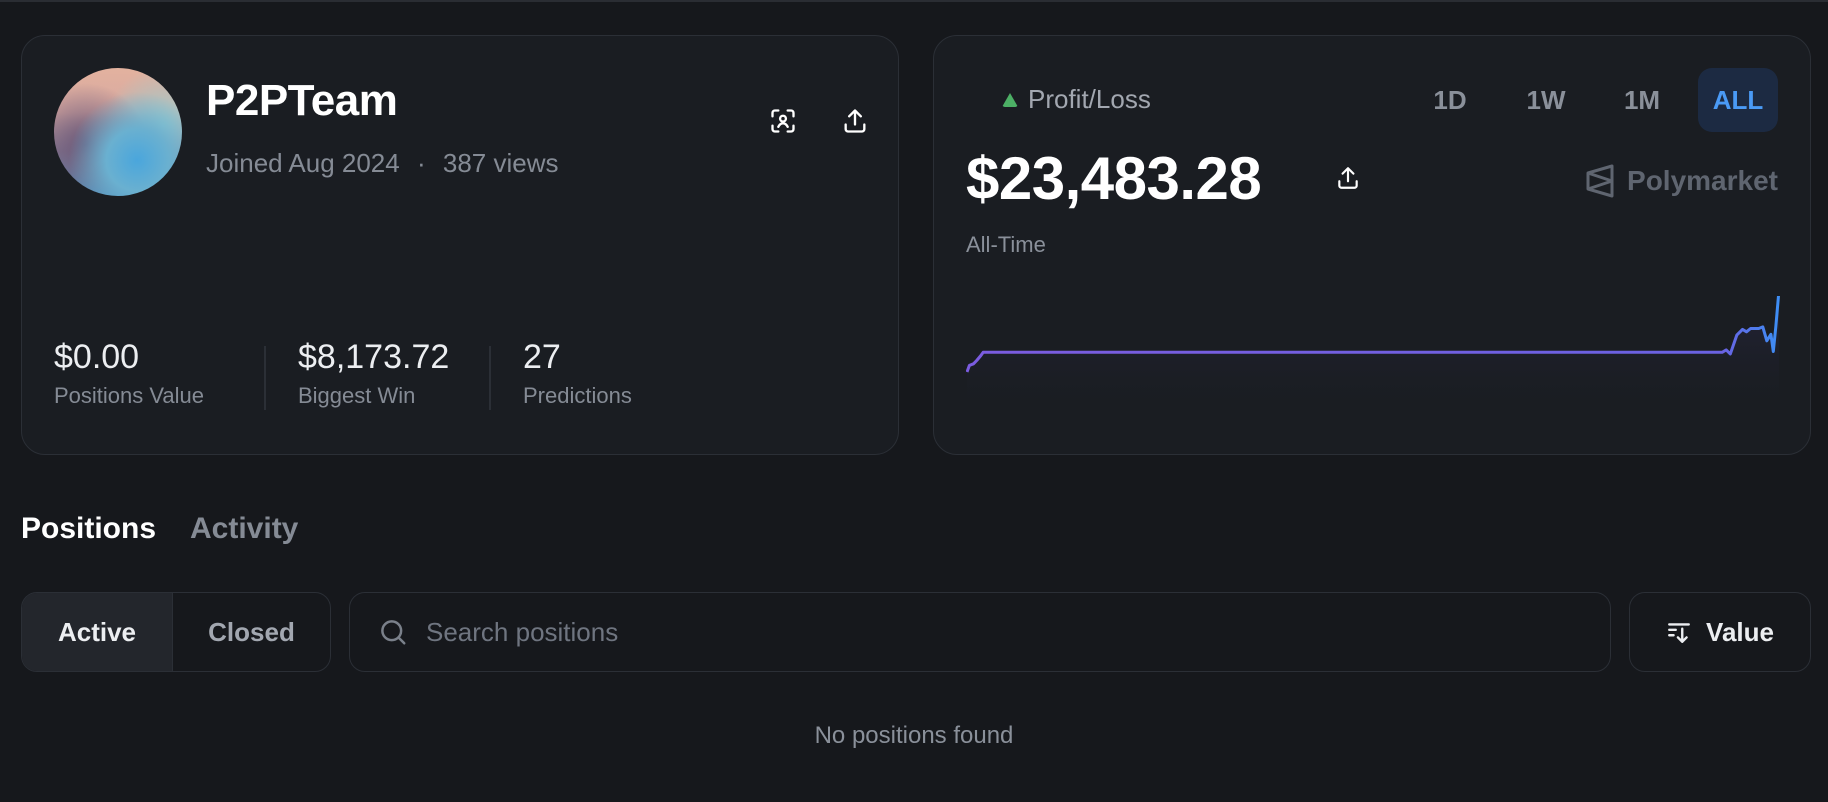 This screenshot has width=1828, height=802. I want to click on pnl-sparkline, so click(1373, 356).